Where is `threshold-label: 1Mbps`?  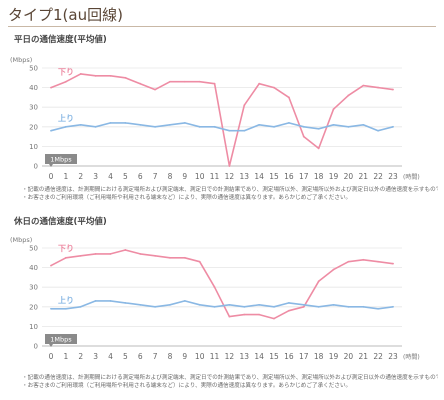 threshold-label: 1Mbps is located at coordinates (61, 340).